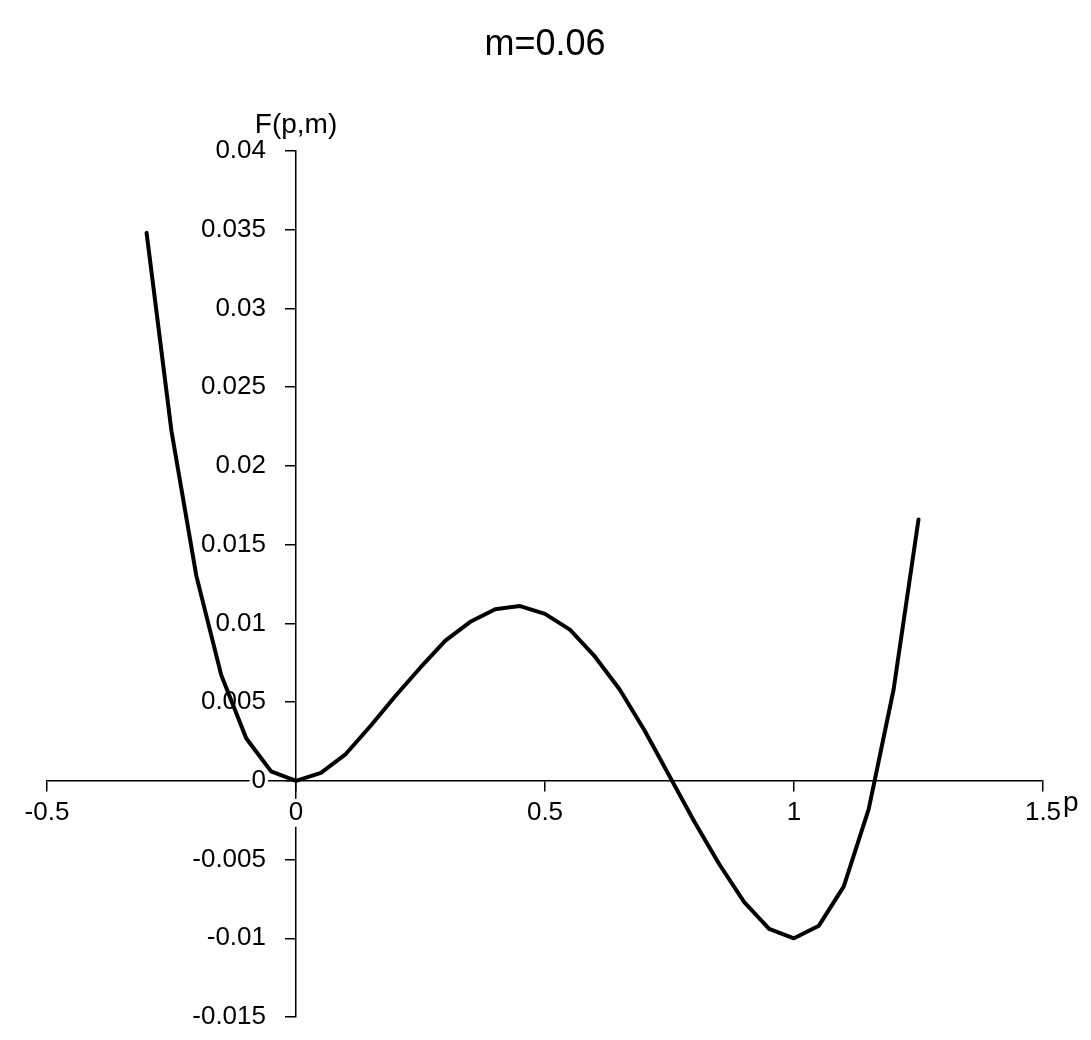  What do you see at coordinates (240, 306) in the screenshot?
I see `y-tick-label: 0.03` at bounding box center [240, 306].